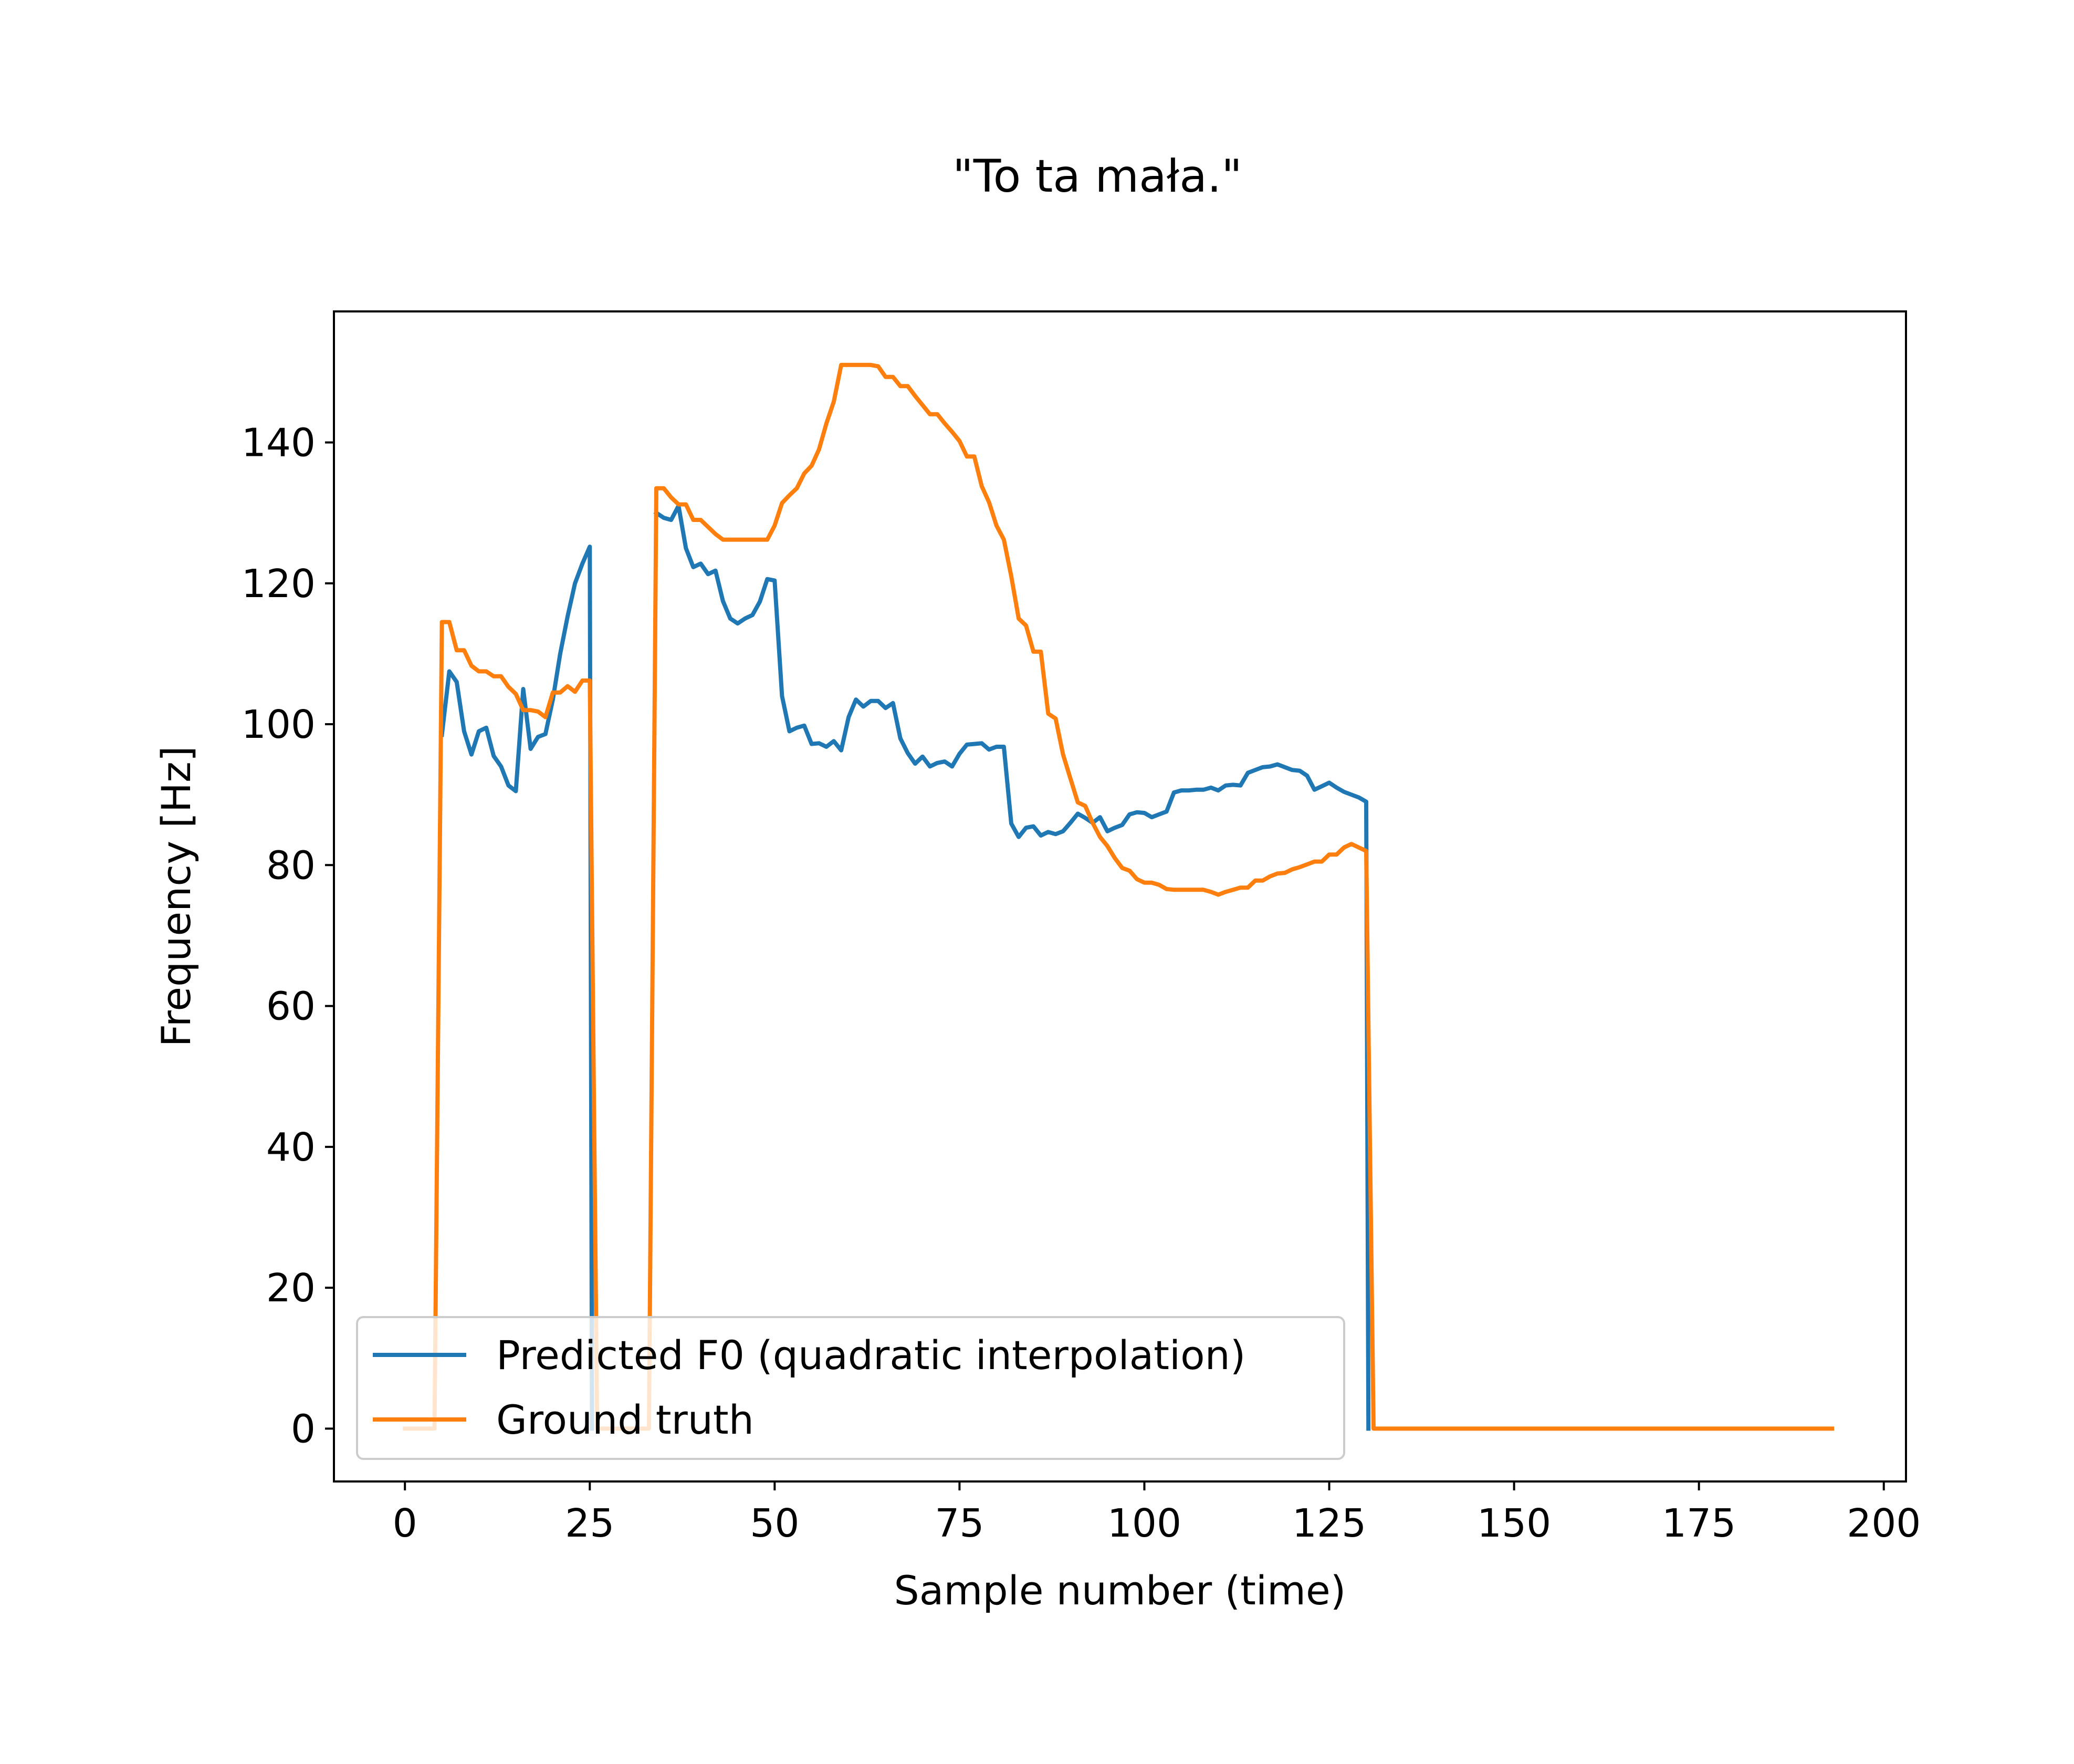  Describe the element at coordinates (279, 584) in the screenshot. I see `y-tick-label: 120` at that location.